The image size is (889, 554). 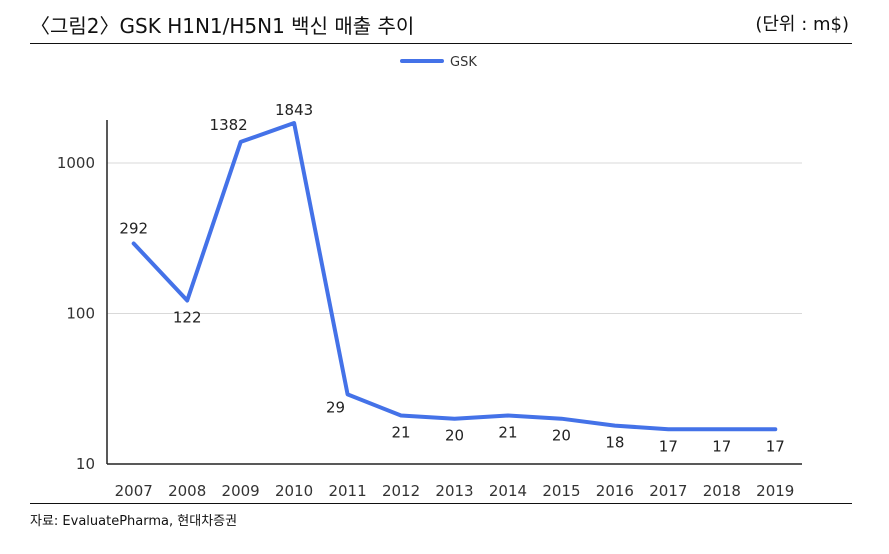 What do you see at coordinates (241, 491) in the screenshot?
I see `x-tick-label: 2009` at bounding box center [241, 491].